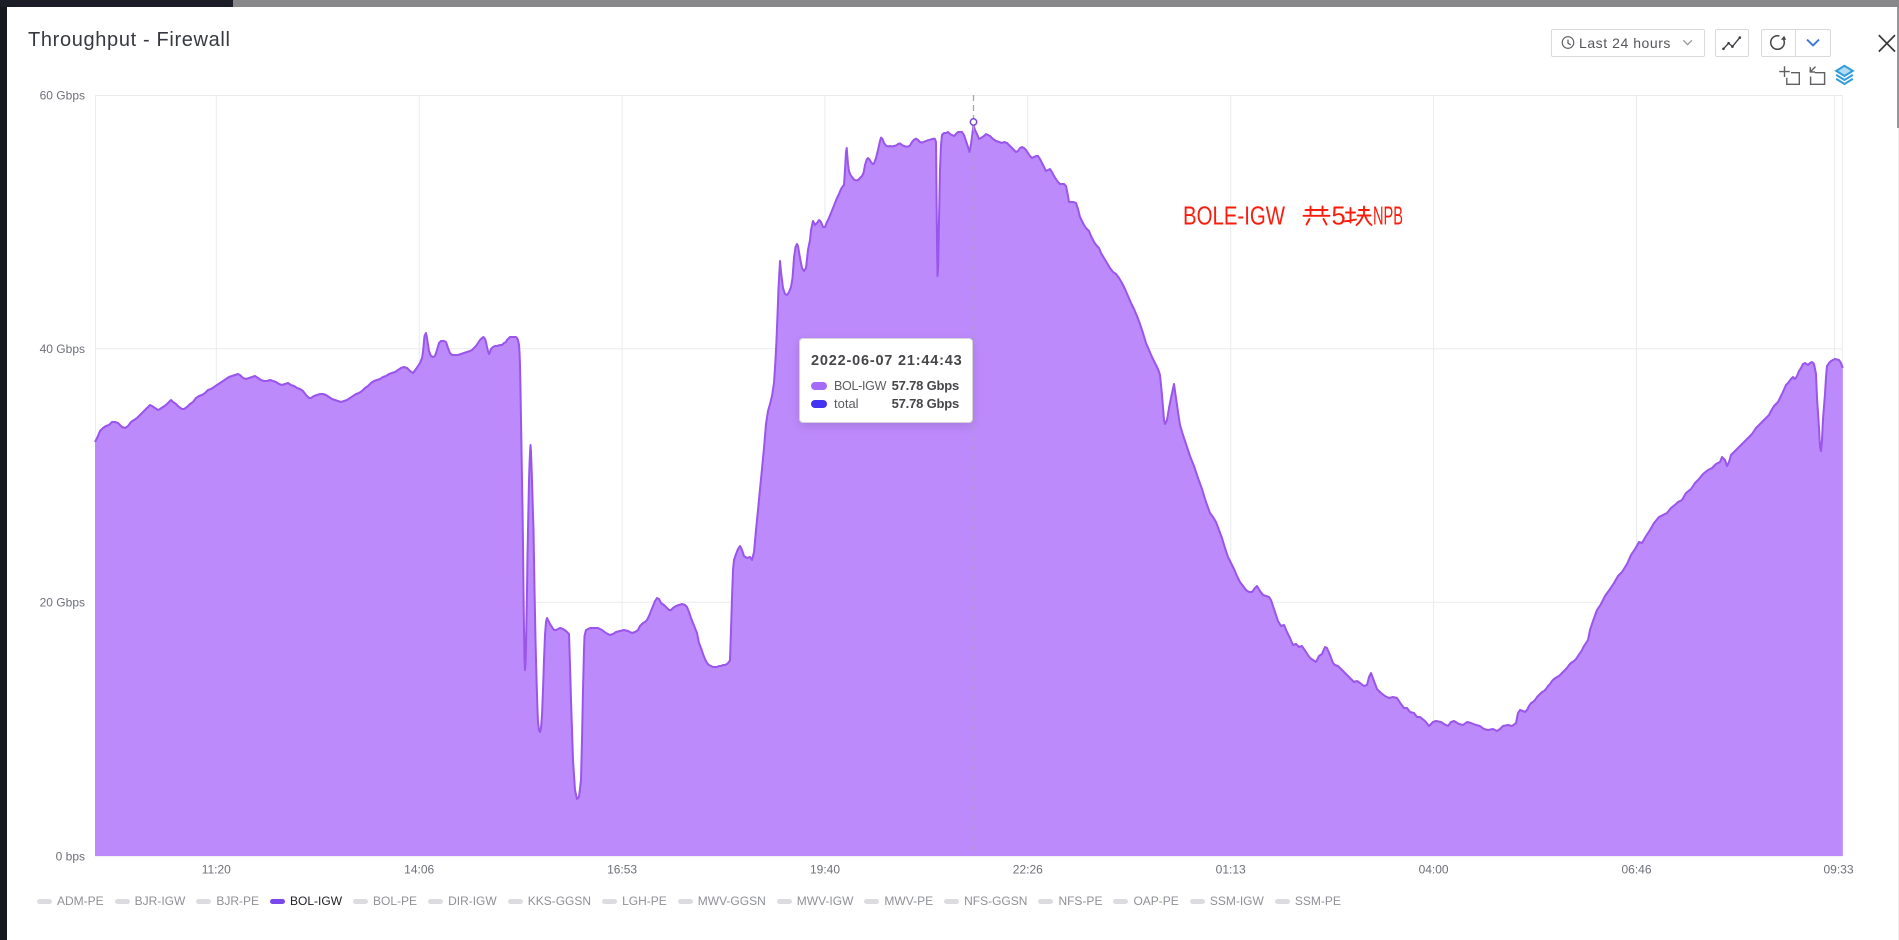 Image resolution: width=1899 pixels, height=940 pixels. What do you see at coordinates (62, 349) in the screenshot?
I see `svg-text: 40 Gbps` at bounding box center [62, 349].